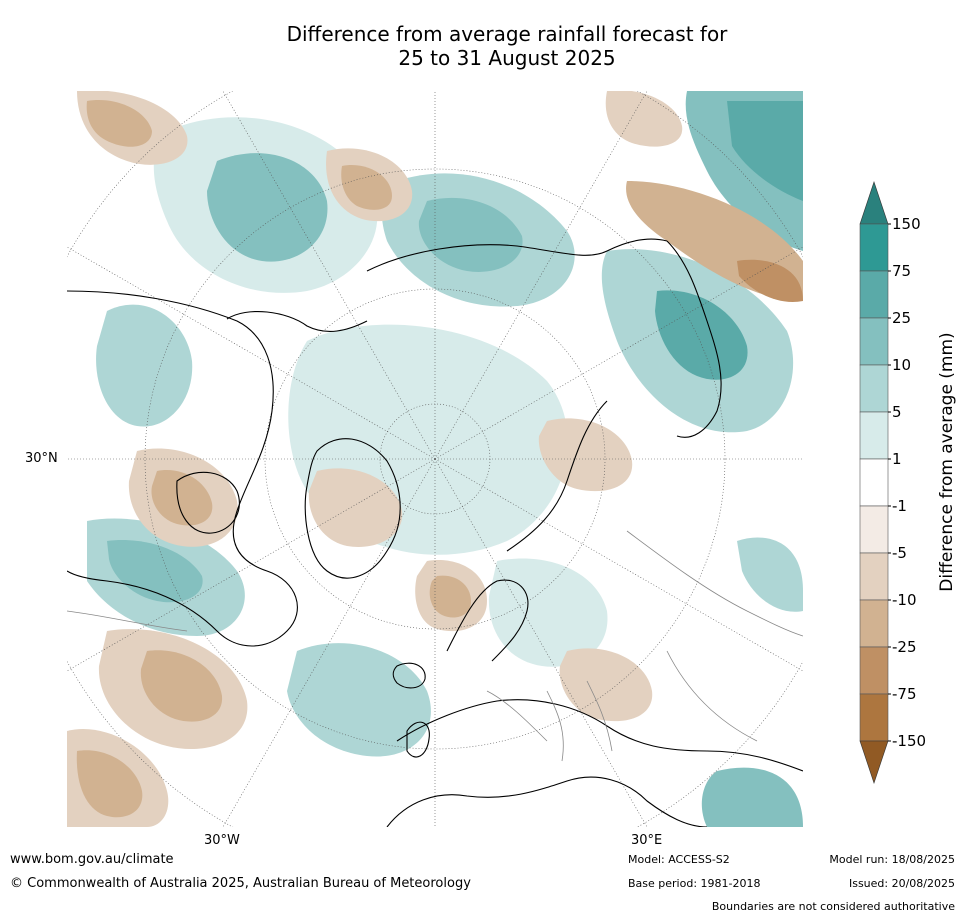  I want to click on colorbar-tick-label: 150, so click(906, 224).